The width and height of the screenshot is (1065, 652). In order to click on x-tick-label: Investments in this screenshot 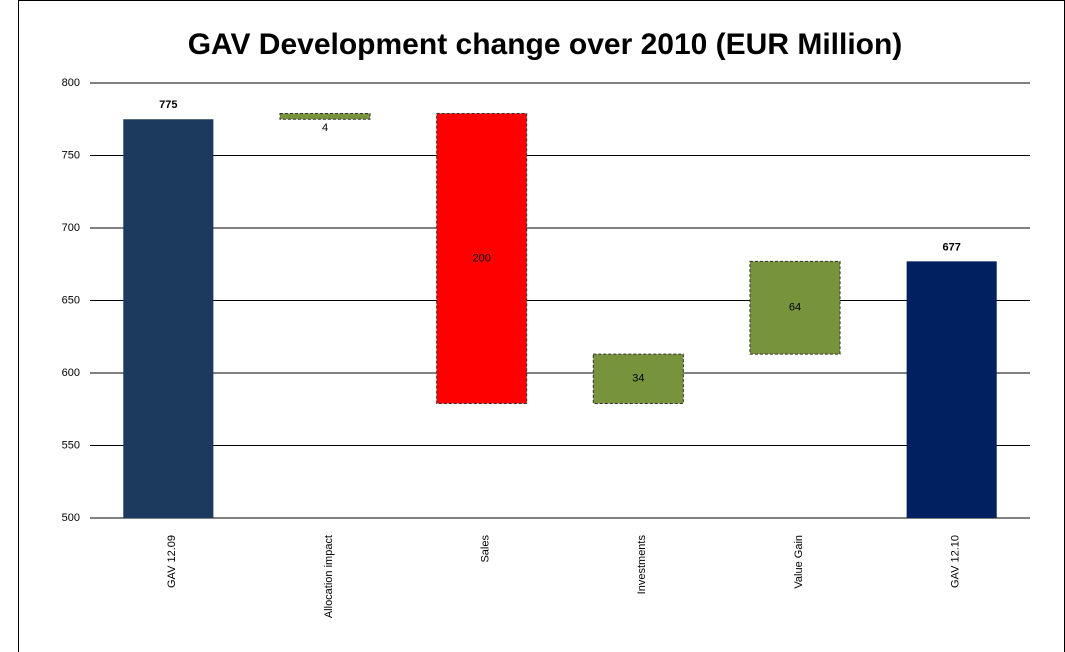, I will do `click(642, 565)`.